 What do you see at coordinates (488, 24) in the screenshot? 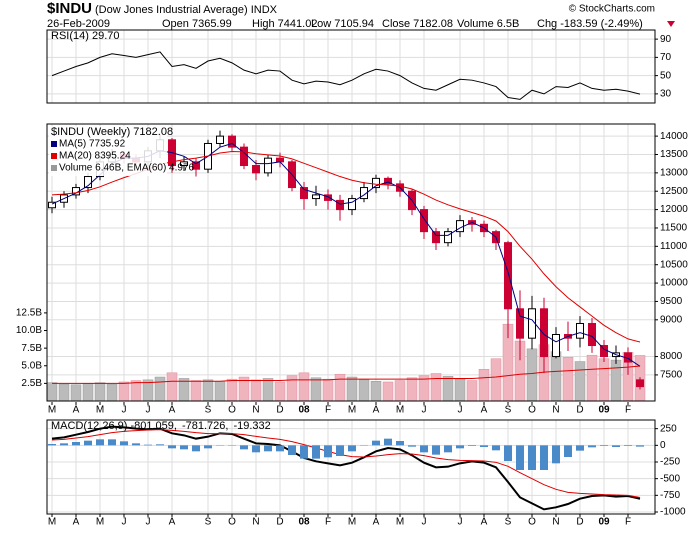
I see `stat: Volume 6.5B` at bounding box center [488, 24].